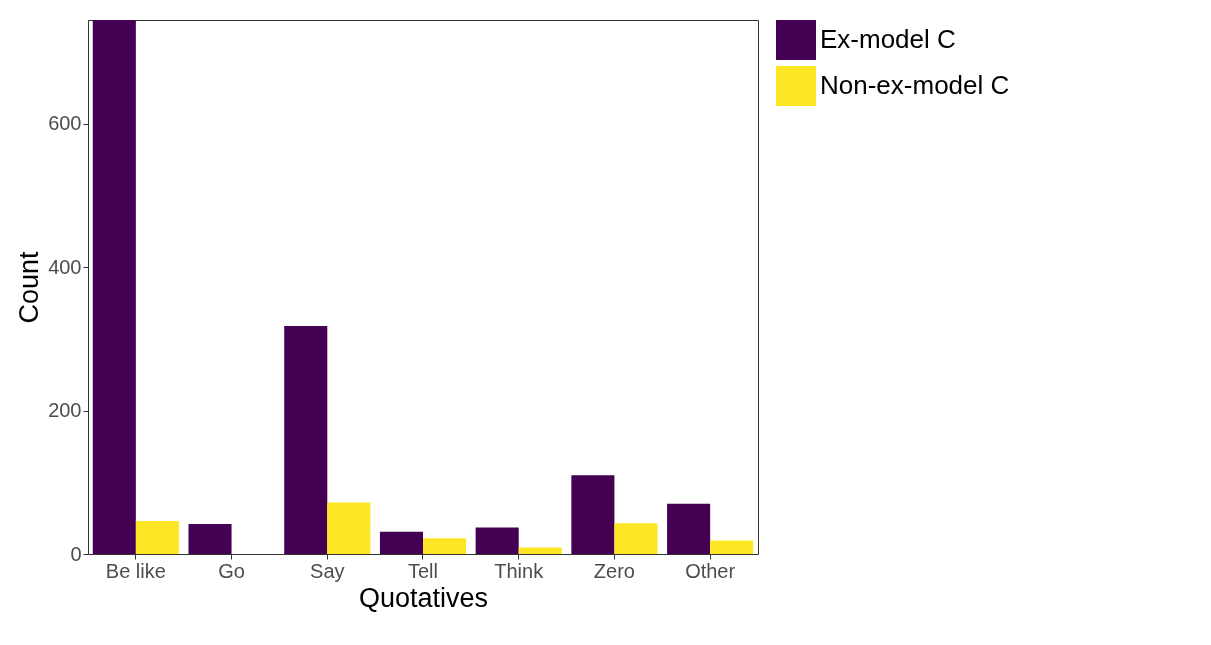 The image size is (1211, 645). What do you see at coordinates (423, 570) in the screenshot?
I see `x-tick-label: Tell` at bounding box center [423, 570].